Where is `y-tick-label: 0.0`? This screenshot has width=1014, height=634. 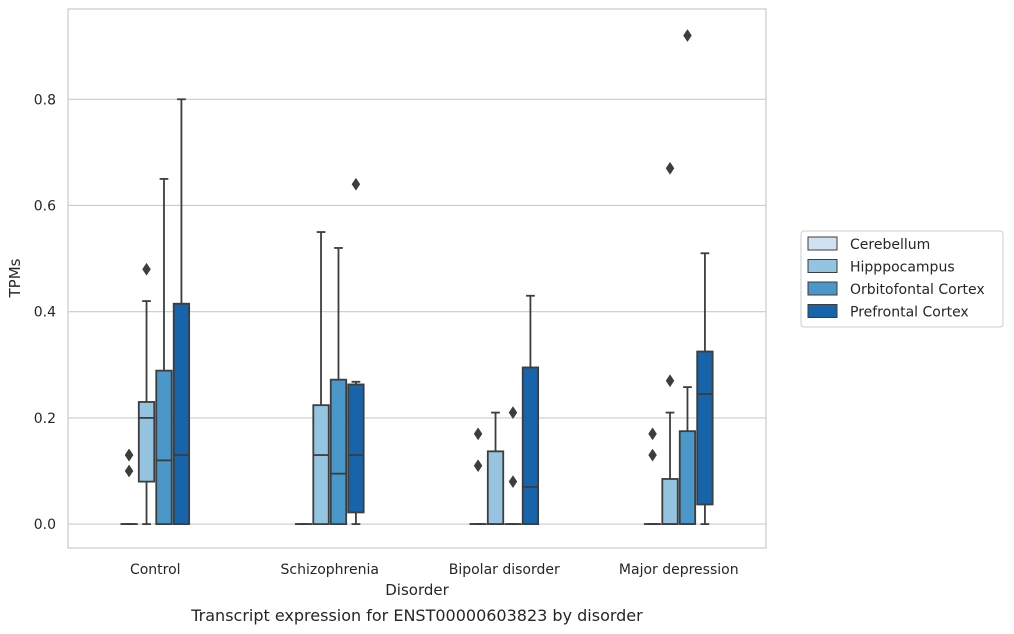
y-tick-label: 0.0 is located at coordinates (45, 525).